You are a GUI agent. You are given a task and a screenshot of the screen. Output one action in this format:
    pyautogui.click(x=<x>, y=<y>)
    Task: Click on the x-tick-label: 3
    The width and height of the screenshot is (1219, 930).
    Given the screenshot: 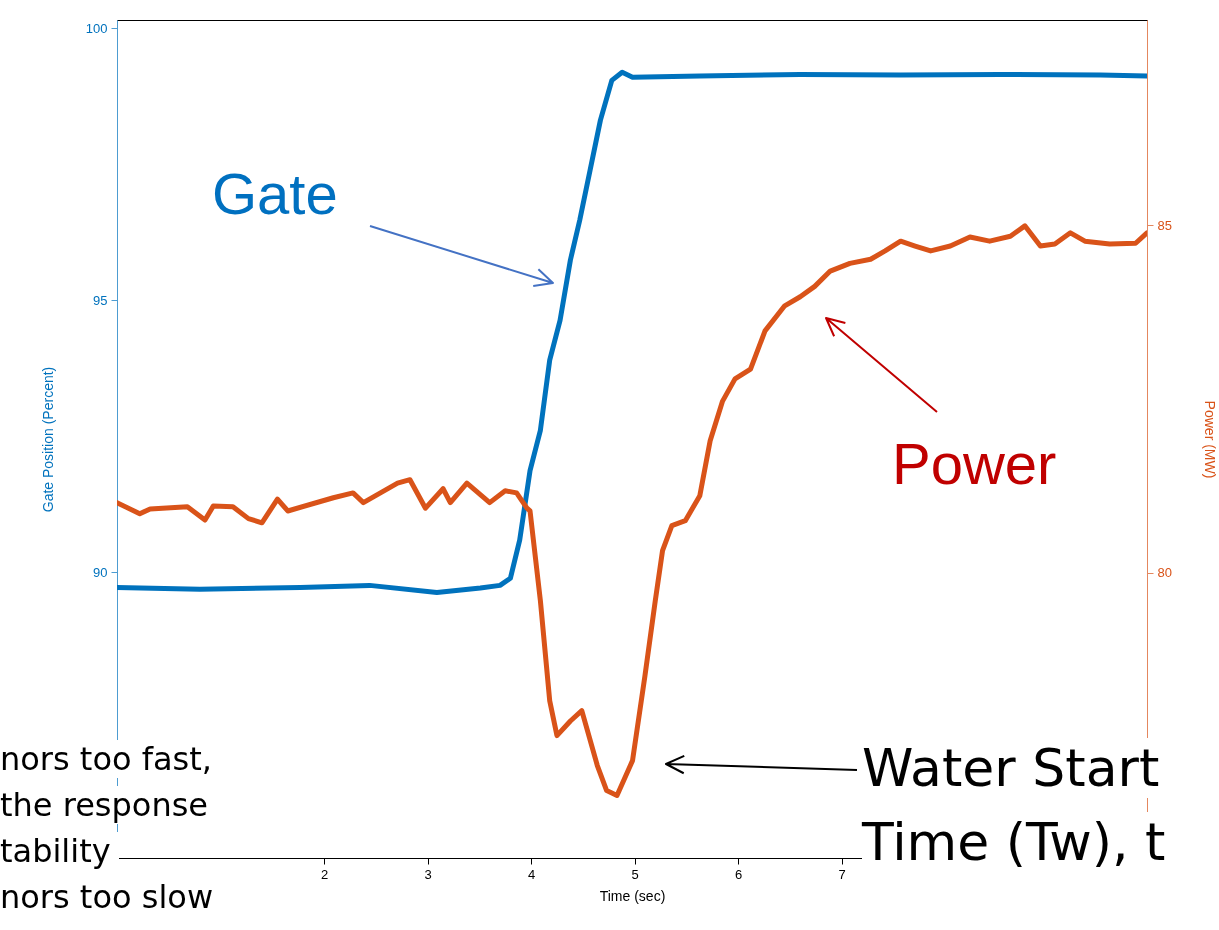 What is the action you would take?
    pyautogui.click(x=428, y=874)
    